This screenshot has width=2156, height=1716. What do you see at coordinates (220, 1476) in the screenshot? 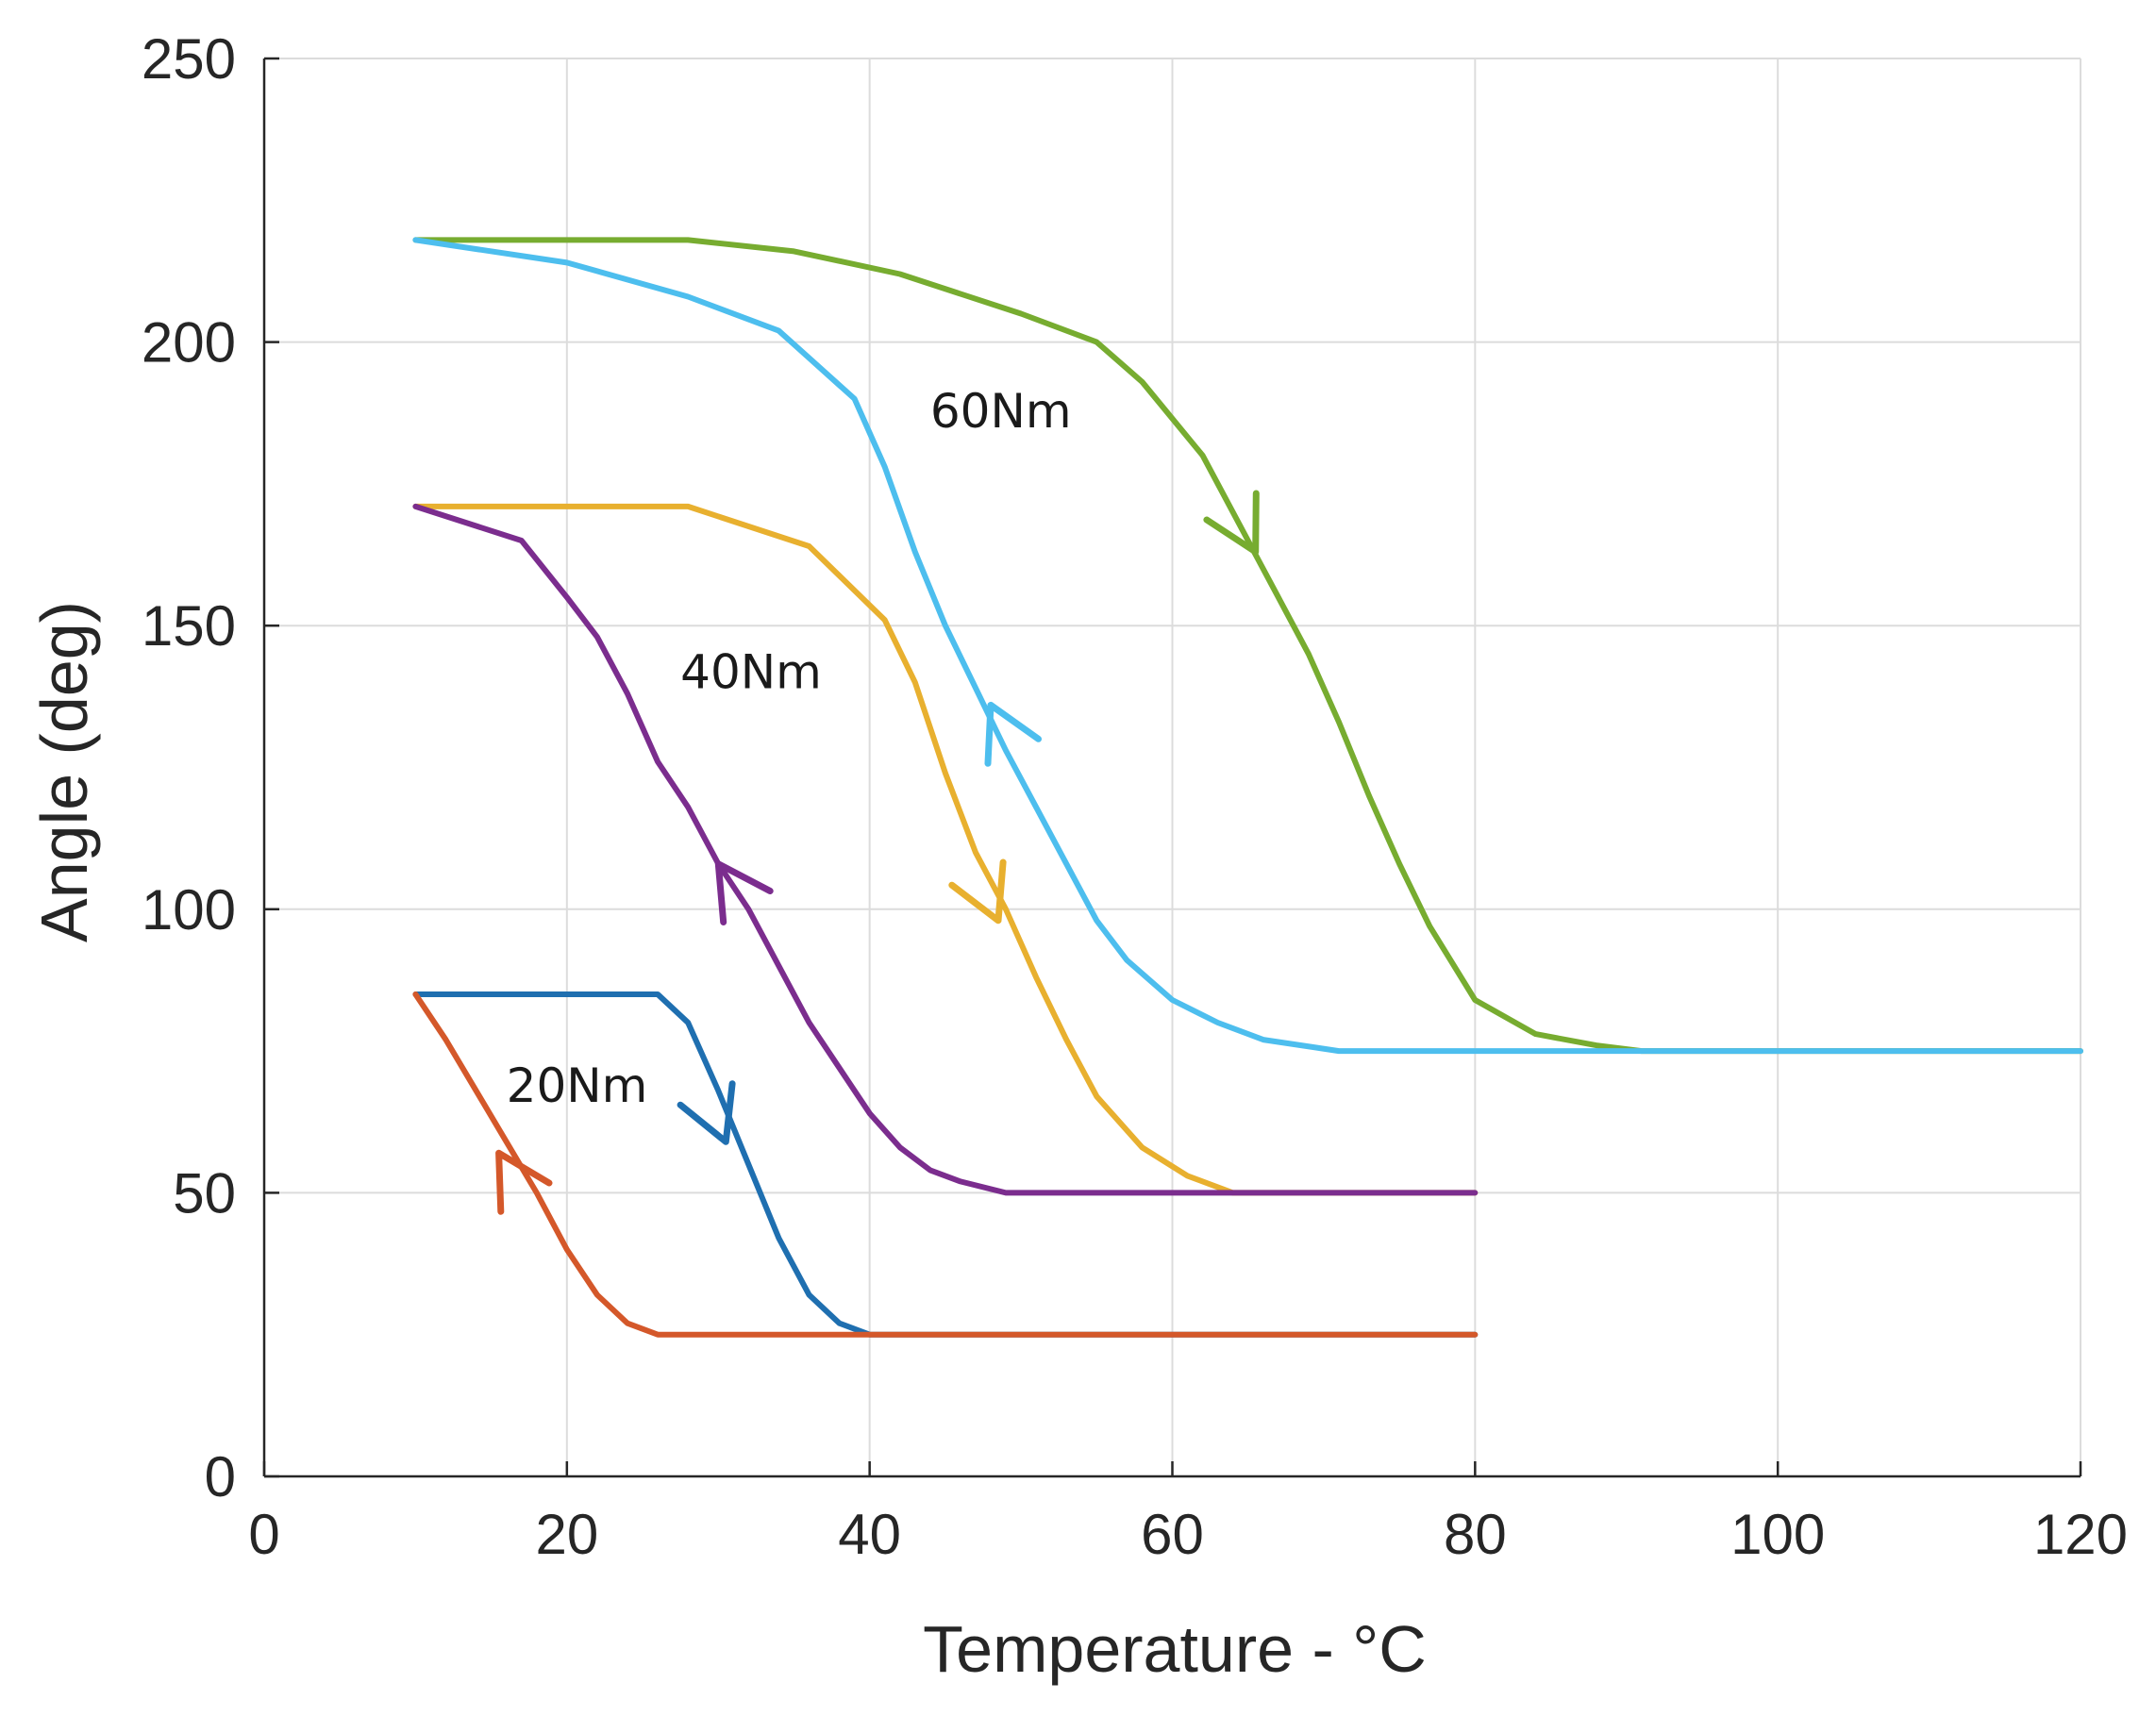
I see `y-tick-label: 0` at bounding box center [220, 1476].